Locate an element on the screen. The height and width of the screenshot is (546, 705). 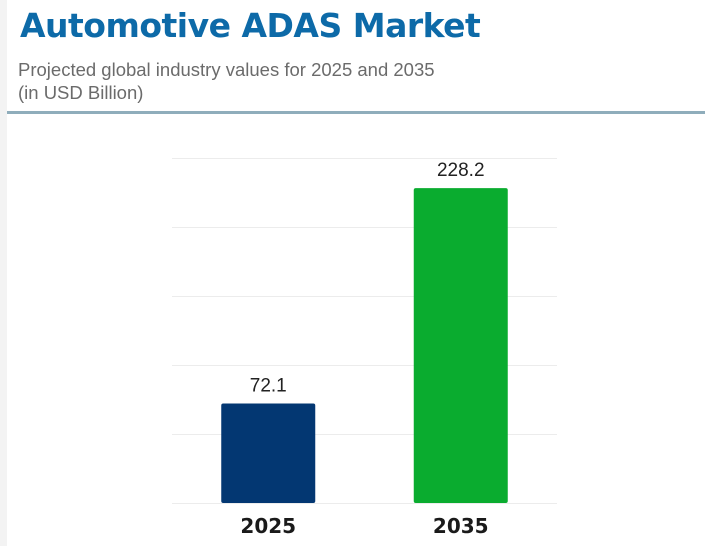
x-label-2035: 2035 is located at coordinates (461, 526).